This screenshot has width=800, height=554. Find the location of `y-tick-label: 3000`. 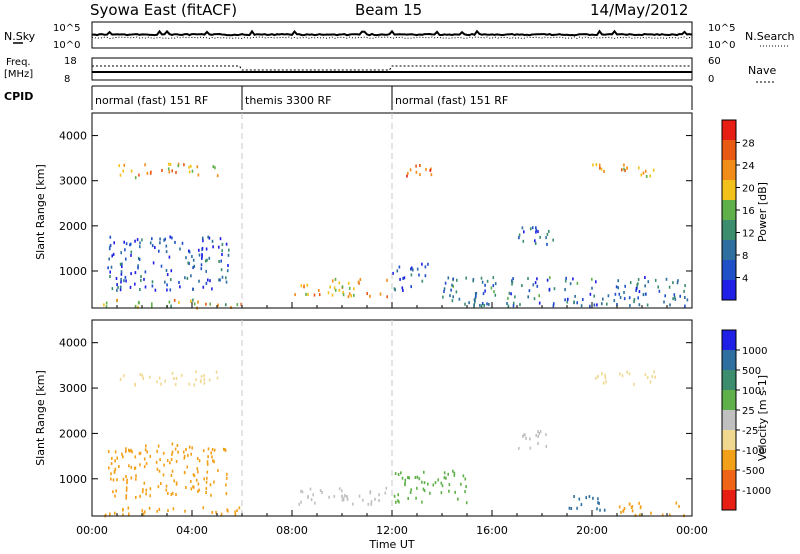

y-tick-label: 3000 is located at coordinates (73, 388).